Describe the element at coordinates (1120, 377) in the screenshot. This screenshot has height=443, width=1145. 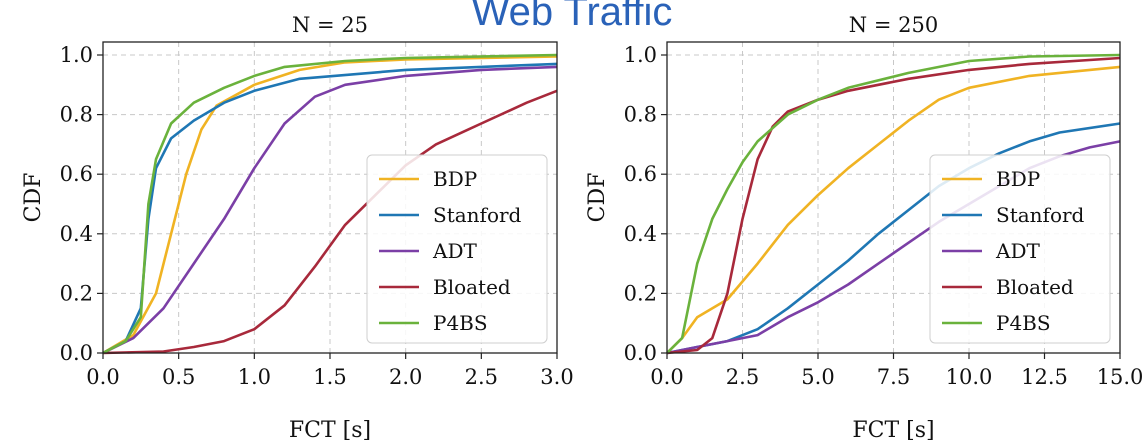
I see `x-tick-label: 15.0` at that location.